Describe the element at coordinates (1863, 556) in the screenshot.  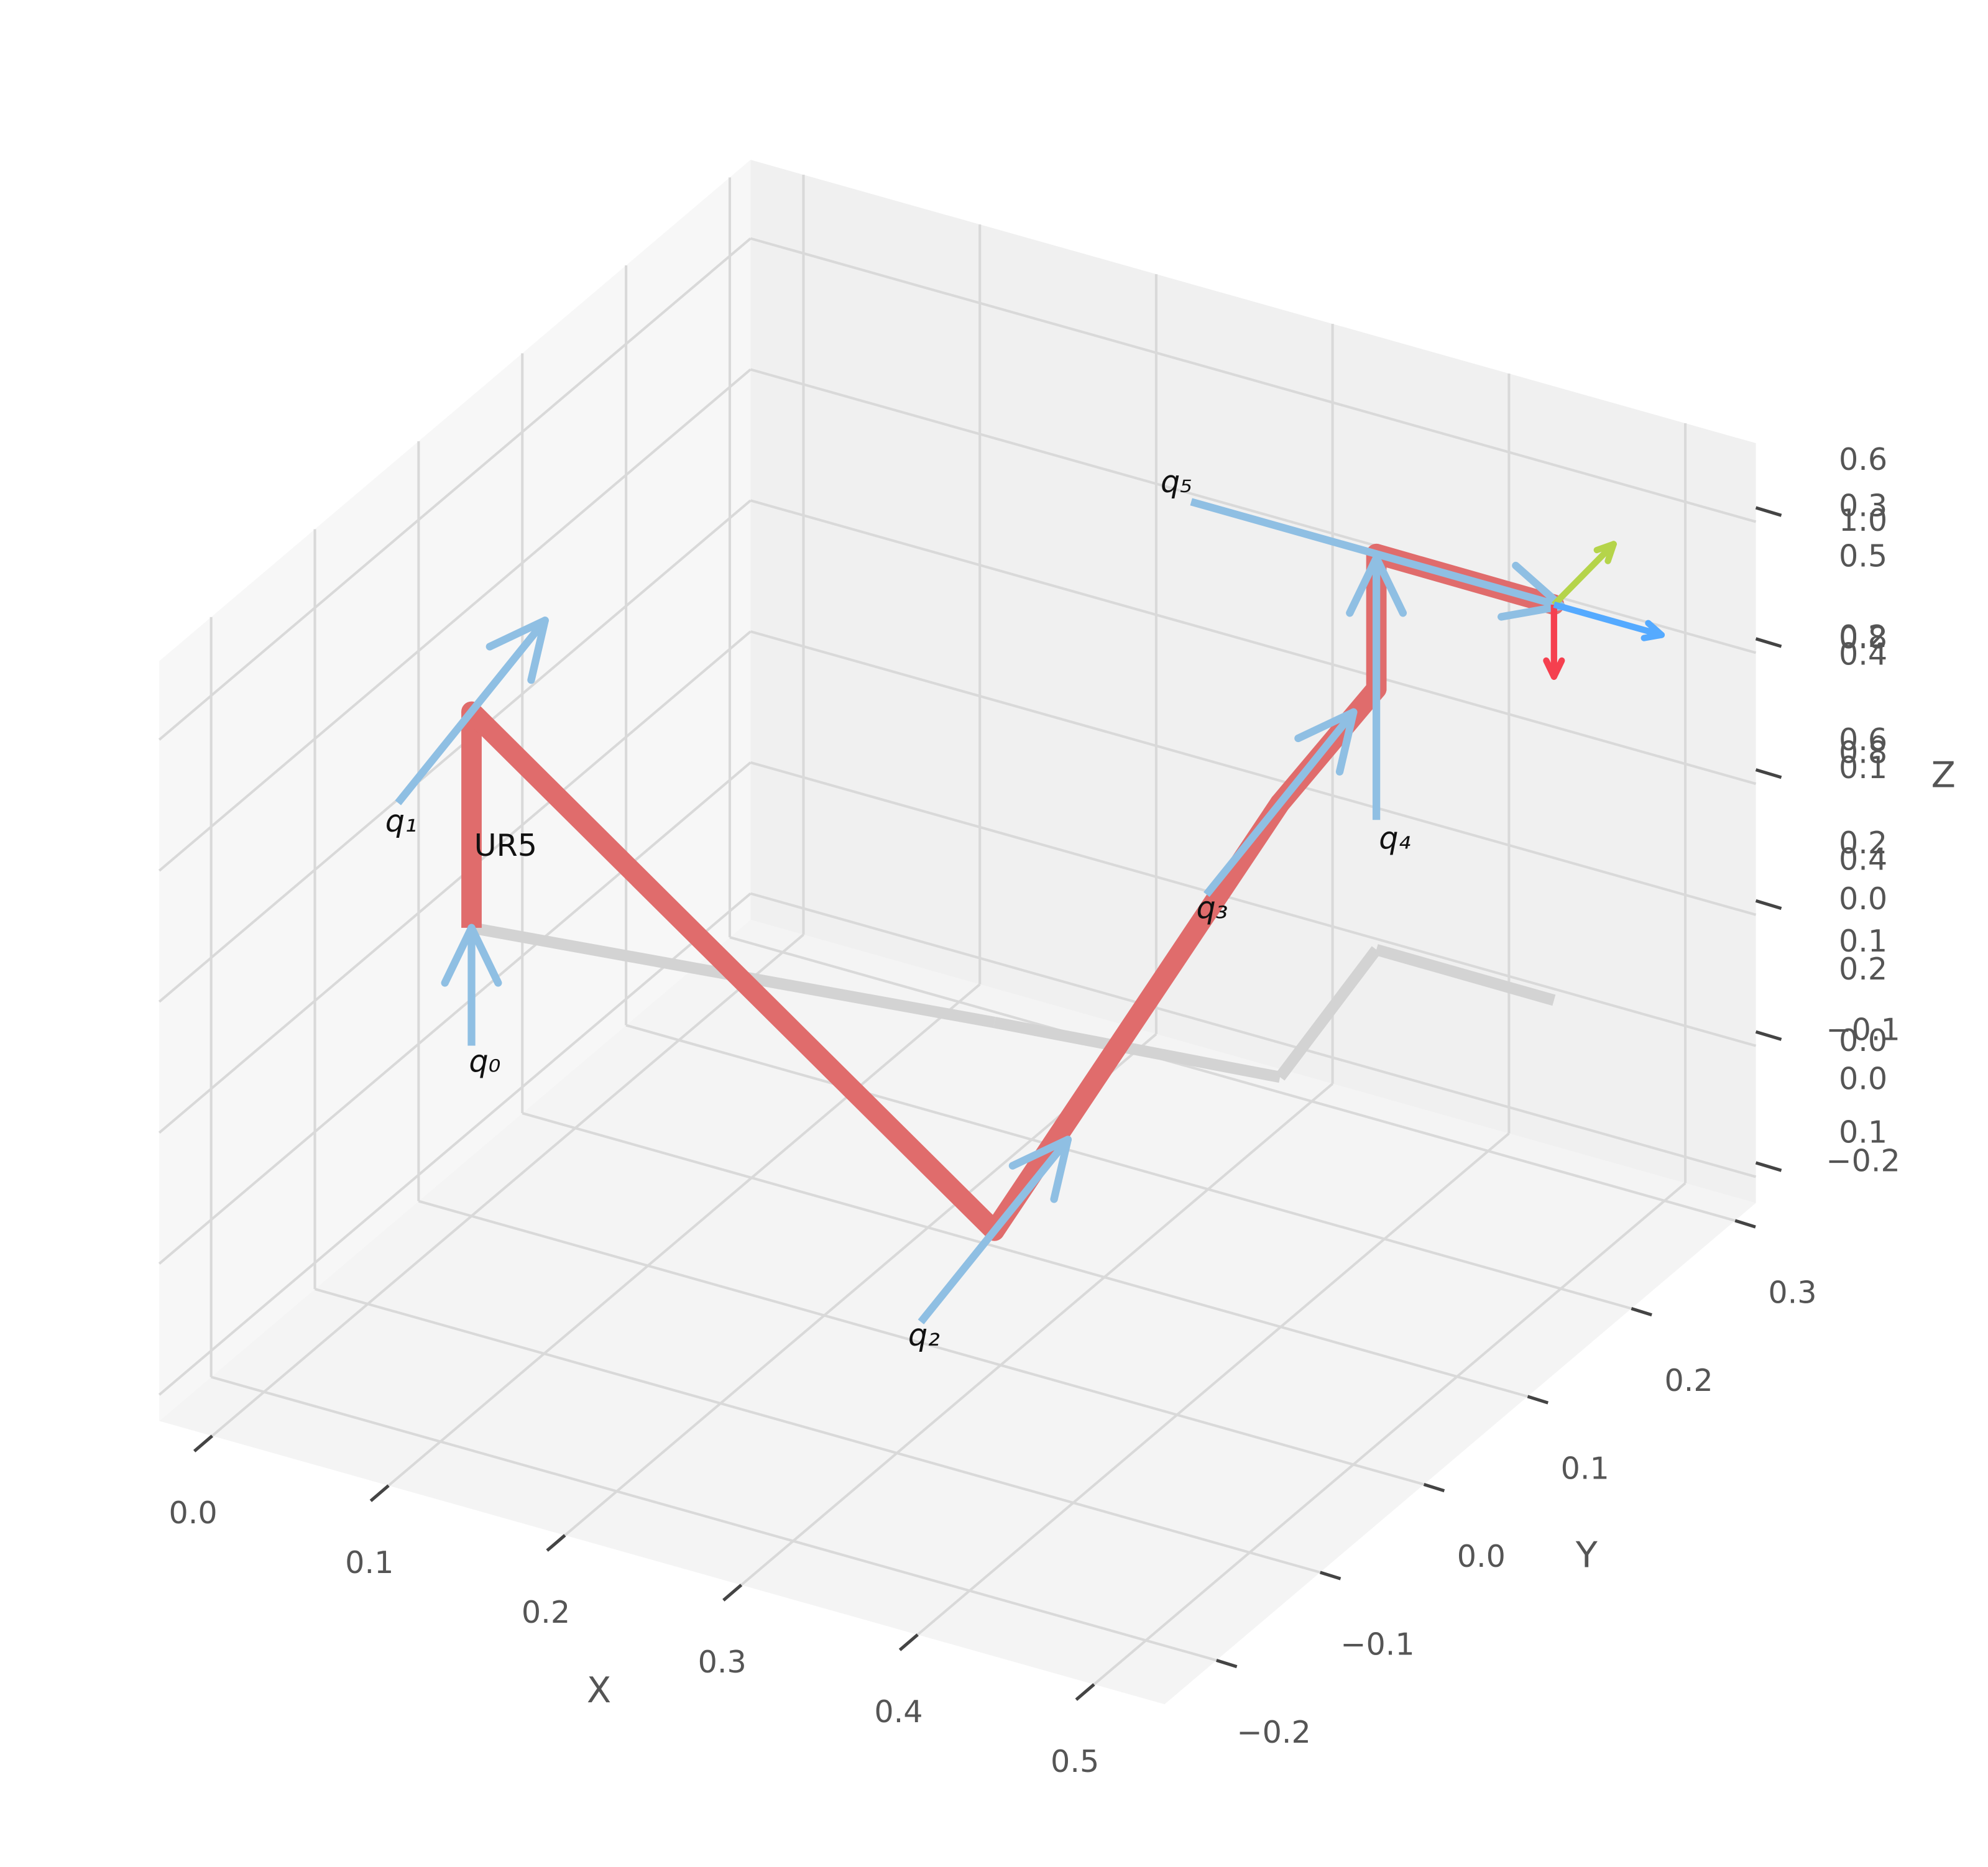
I see `overlapping-z-label: 0.5` at that location.